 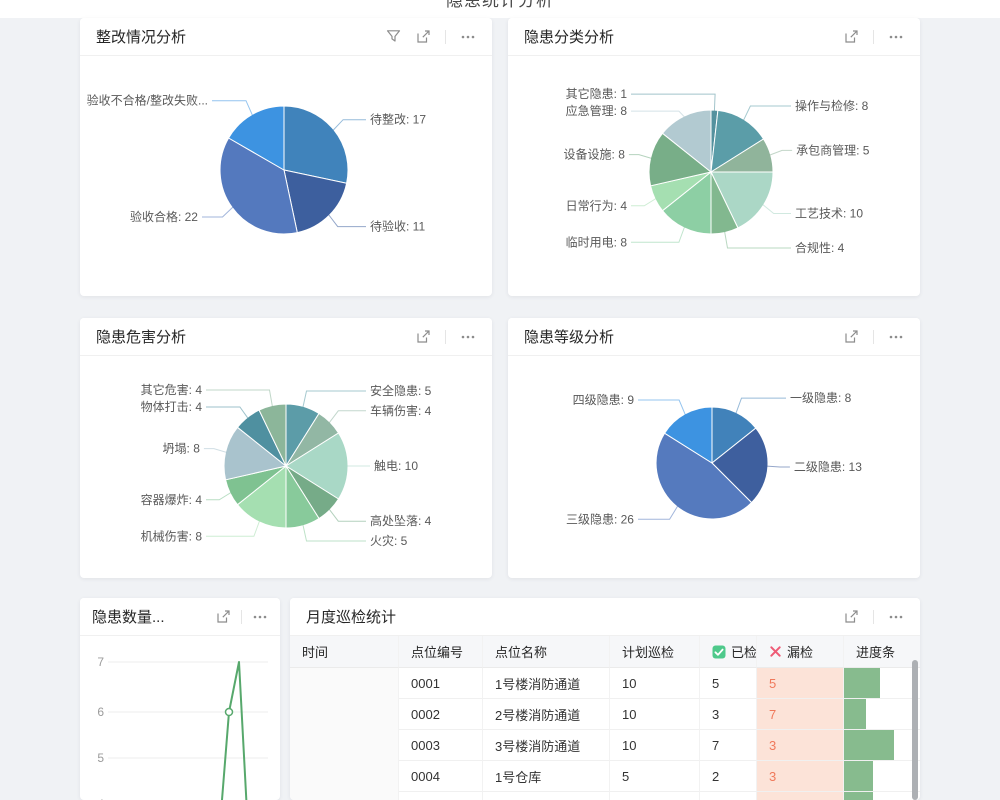 What do you see at coordinates (775, 651) in the screenshot?
I see `missed-x-icon` at bounding box center [775, 651].